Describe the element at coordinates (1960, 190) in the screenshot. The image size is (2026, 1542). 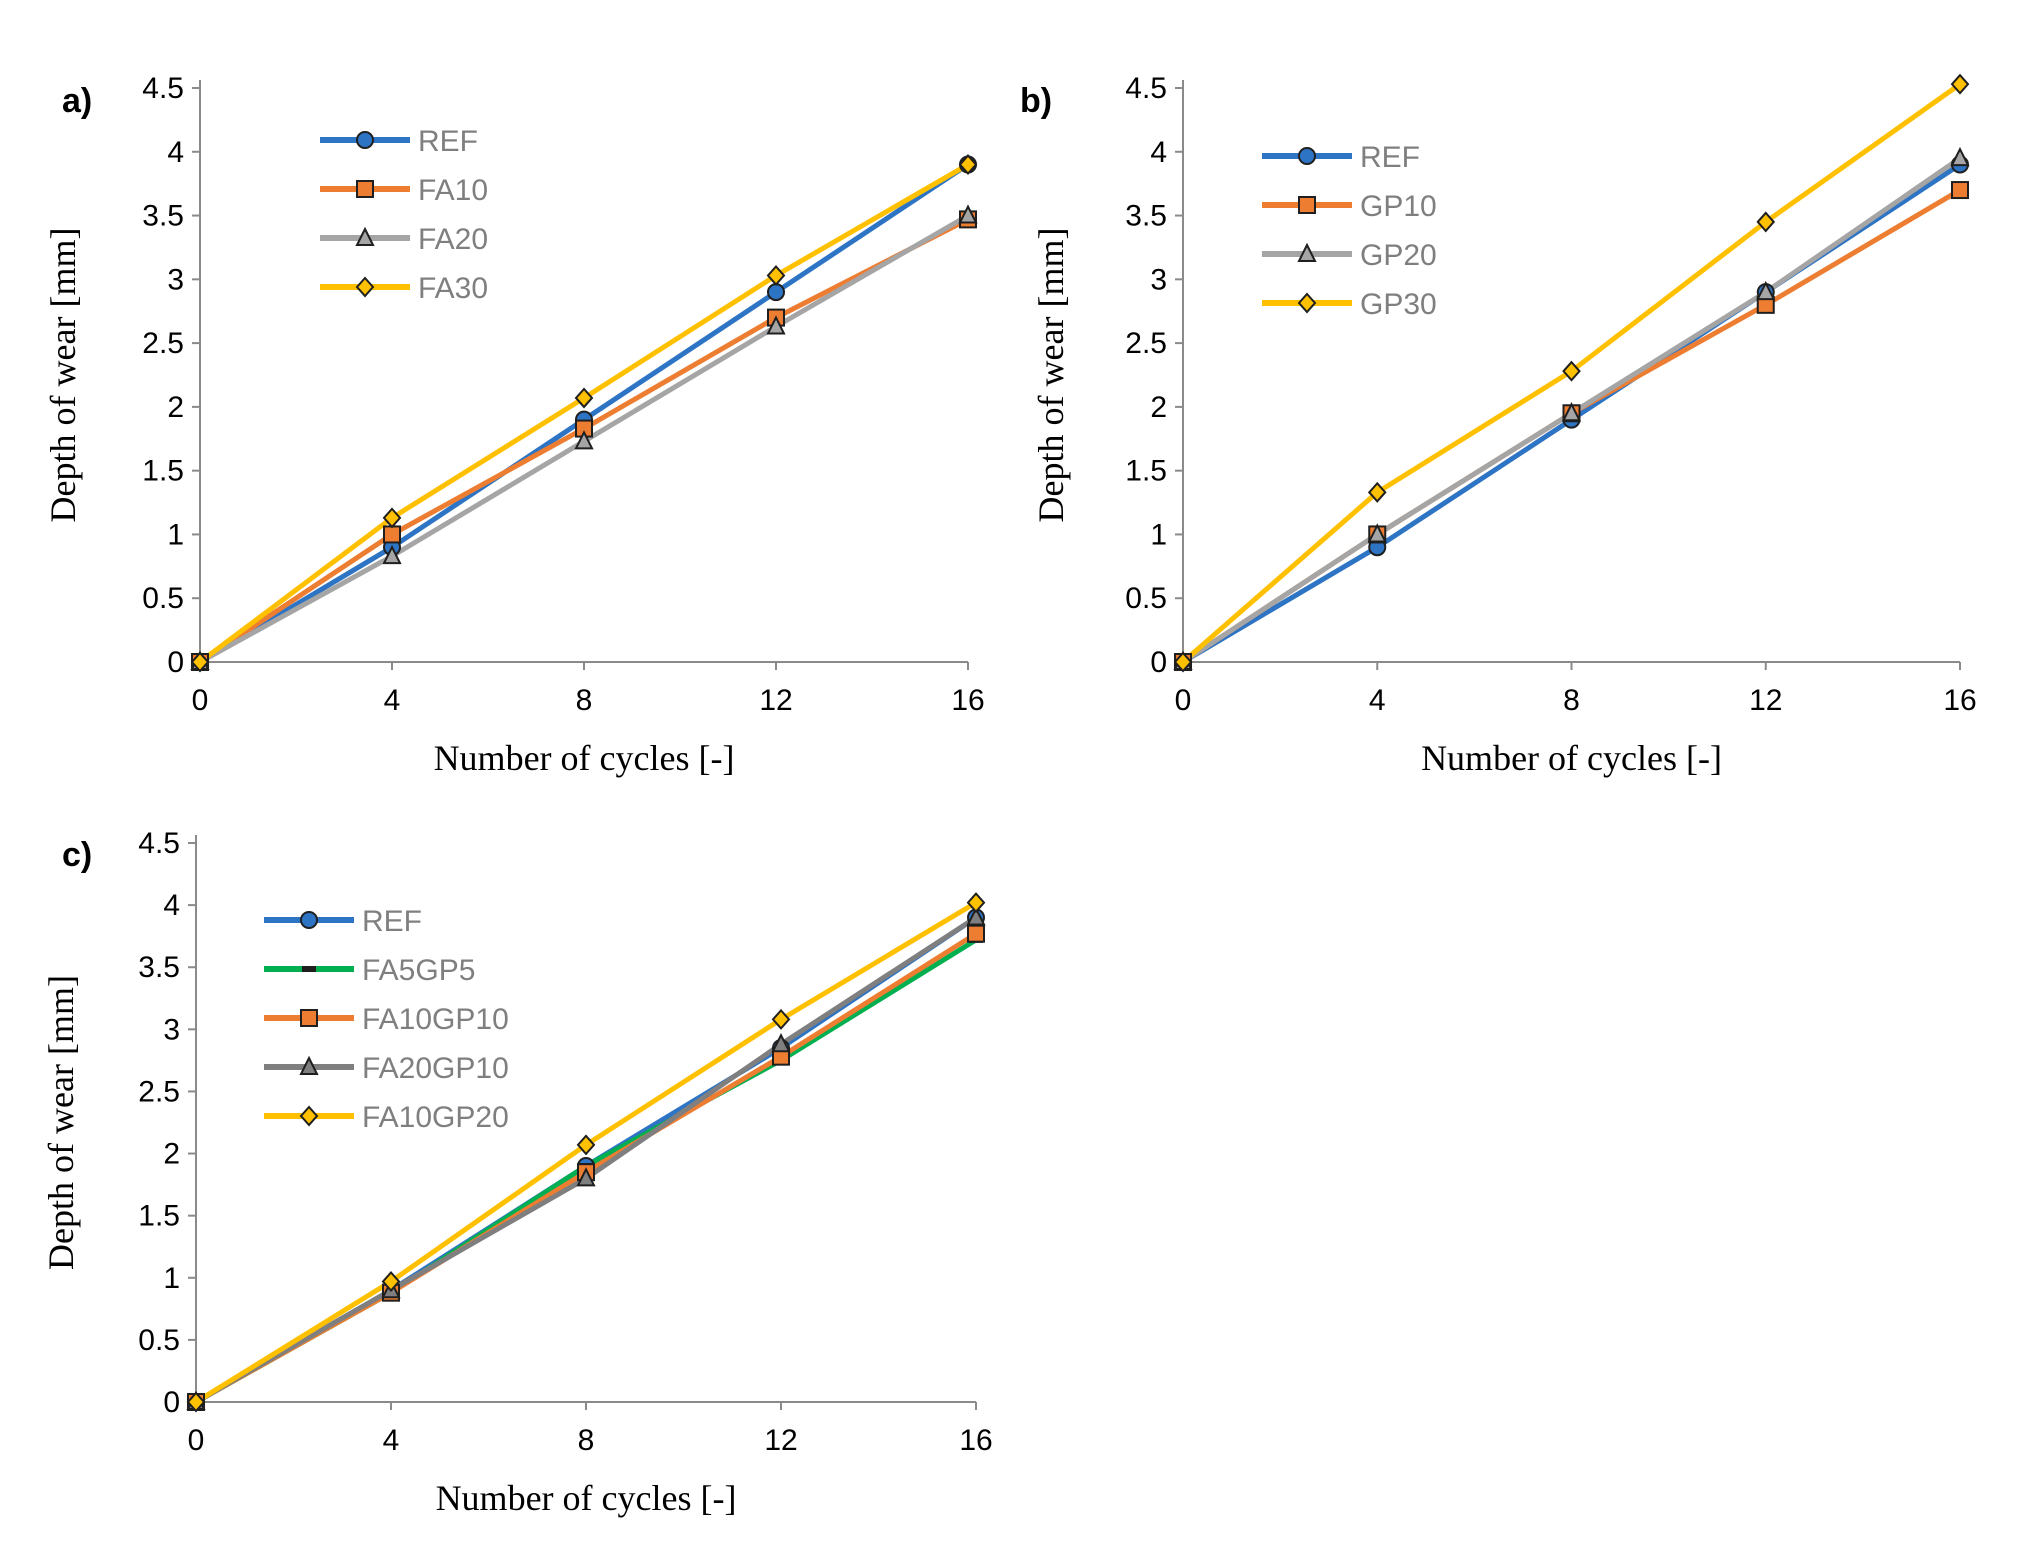
I see `data-point-GP10` at that location.